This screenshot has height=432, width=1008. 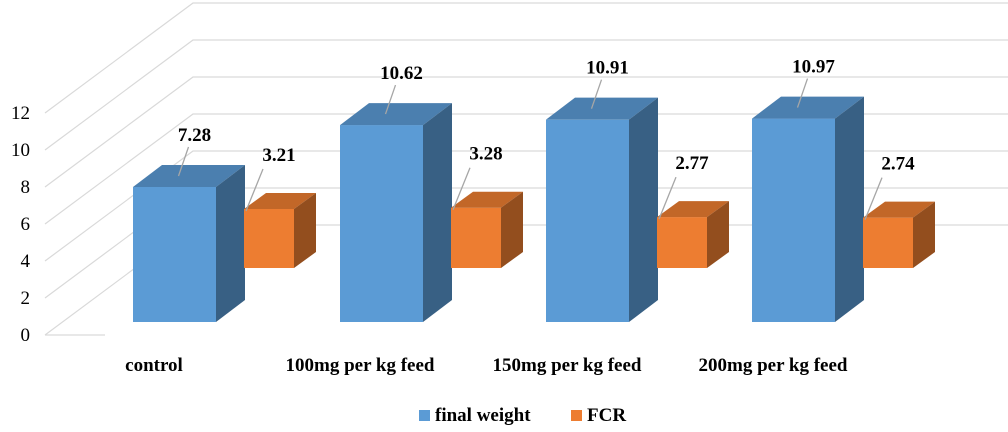 I want to click on data-label-fcr: 2.74, so click(x=898, y=164).